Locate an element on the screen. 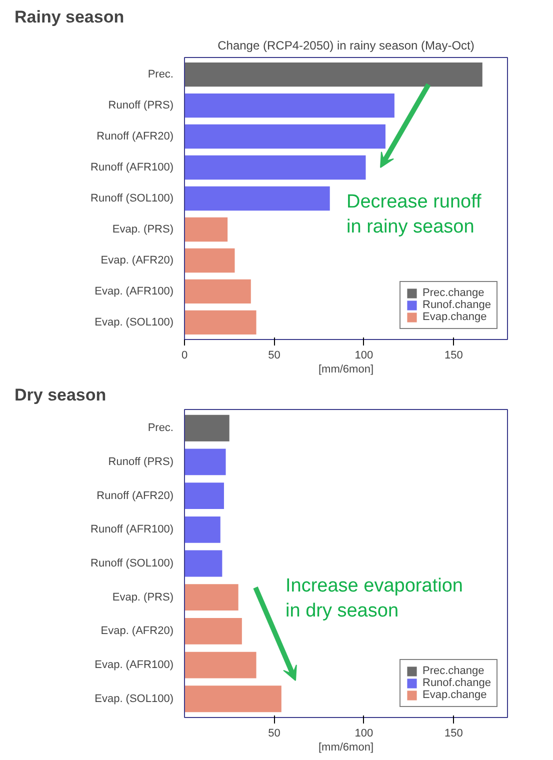 The height and width of the screenshot is (760, 553). annotation: Decrease runoff in rainy season is located at coordinates (414, 215).